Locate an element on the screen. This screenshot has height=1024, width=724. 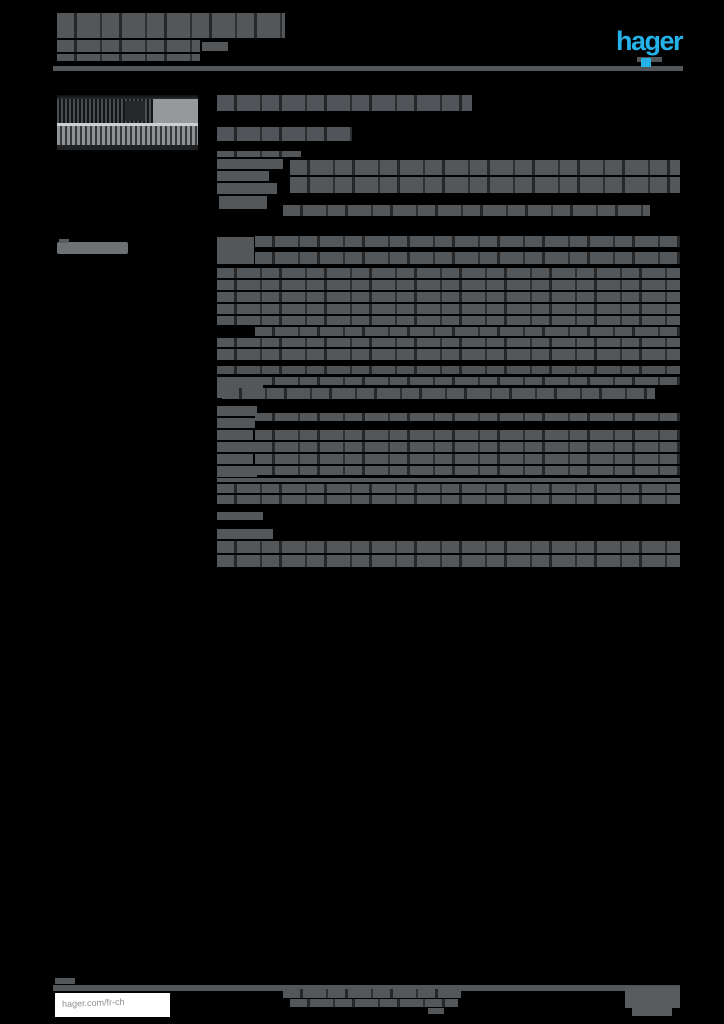
product-photo is located at coordinates (127, 122).